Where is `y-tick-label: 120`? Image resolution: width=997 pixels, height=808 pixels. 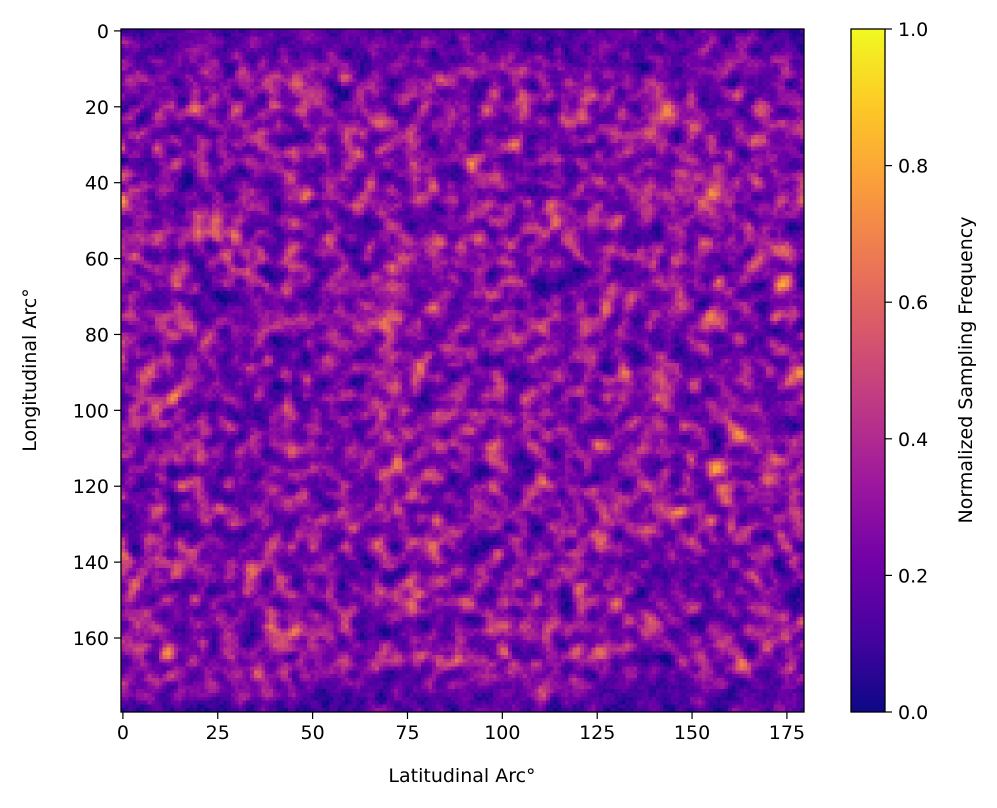
y-tick-label: 120 is located at coordinates (91, 487).